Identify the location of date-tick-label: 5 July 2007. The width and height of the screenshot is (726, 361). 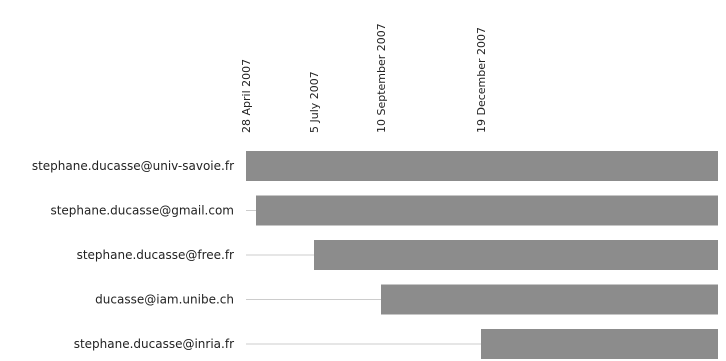
(314, 102).